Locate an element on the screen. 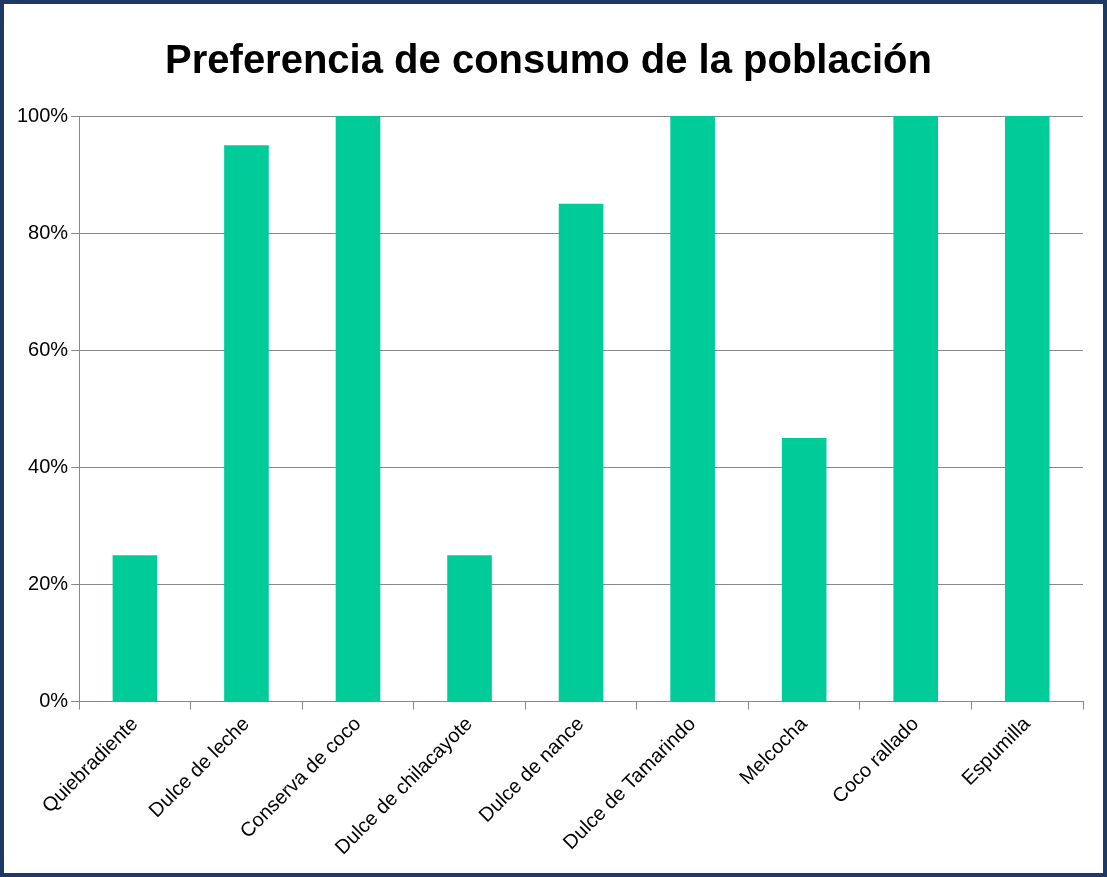 The width and height of the screenshot is (1107, 877). chart-title: Preferencia de consumo de la población is located at coordinates (548, 59).